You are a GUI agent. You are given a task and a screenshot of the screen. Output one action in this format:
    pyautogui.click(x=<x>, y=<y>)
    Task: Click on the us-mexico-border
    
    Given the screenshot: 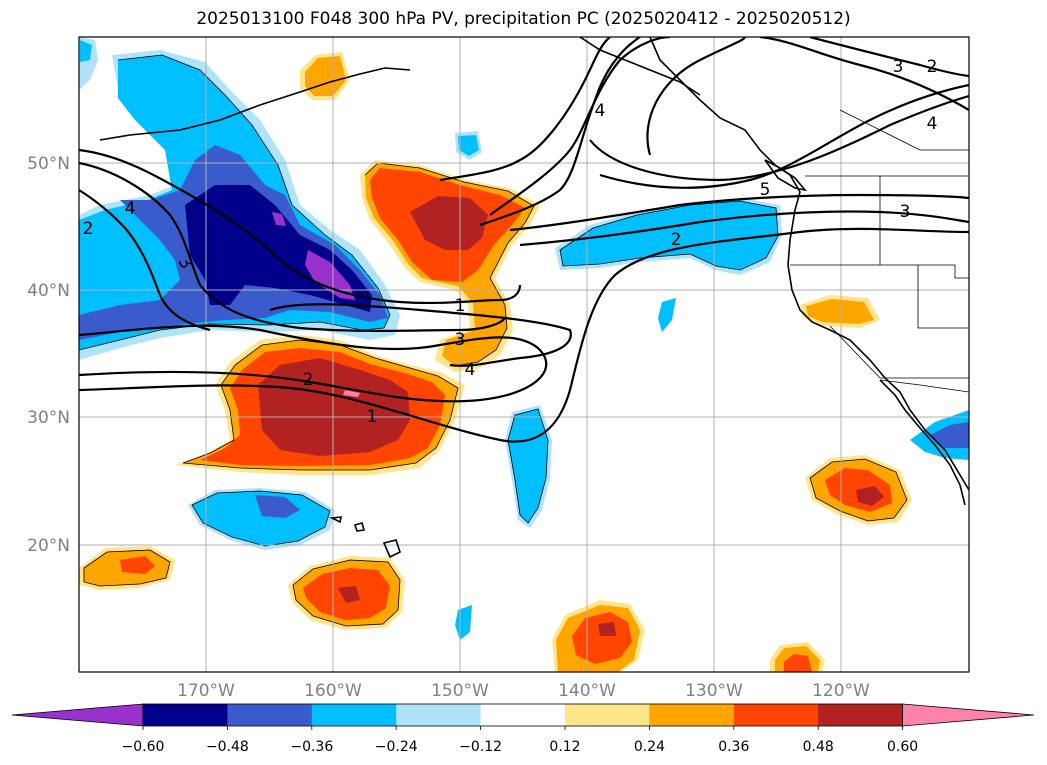 What is the action you would take?
    pyautogui.click(x=924, y=386)
    